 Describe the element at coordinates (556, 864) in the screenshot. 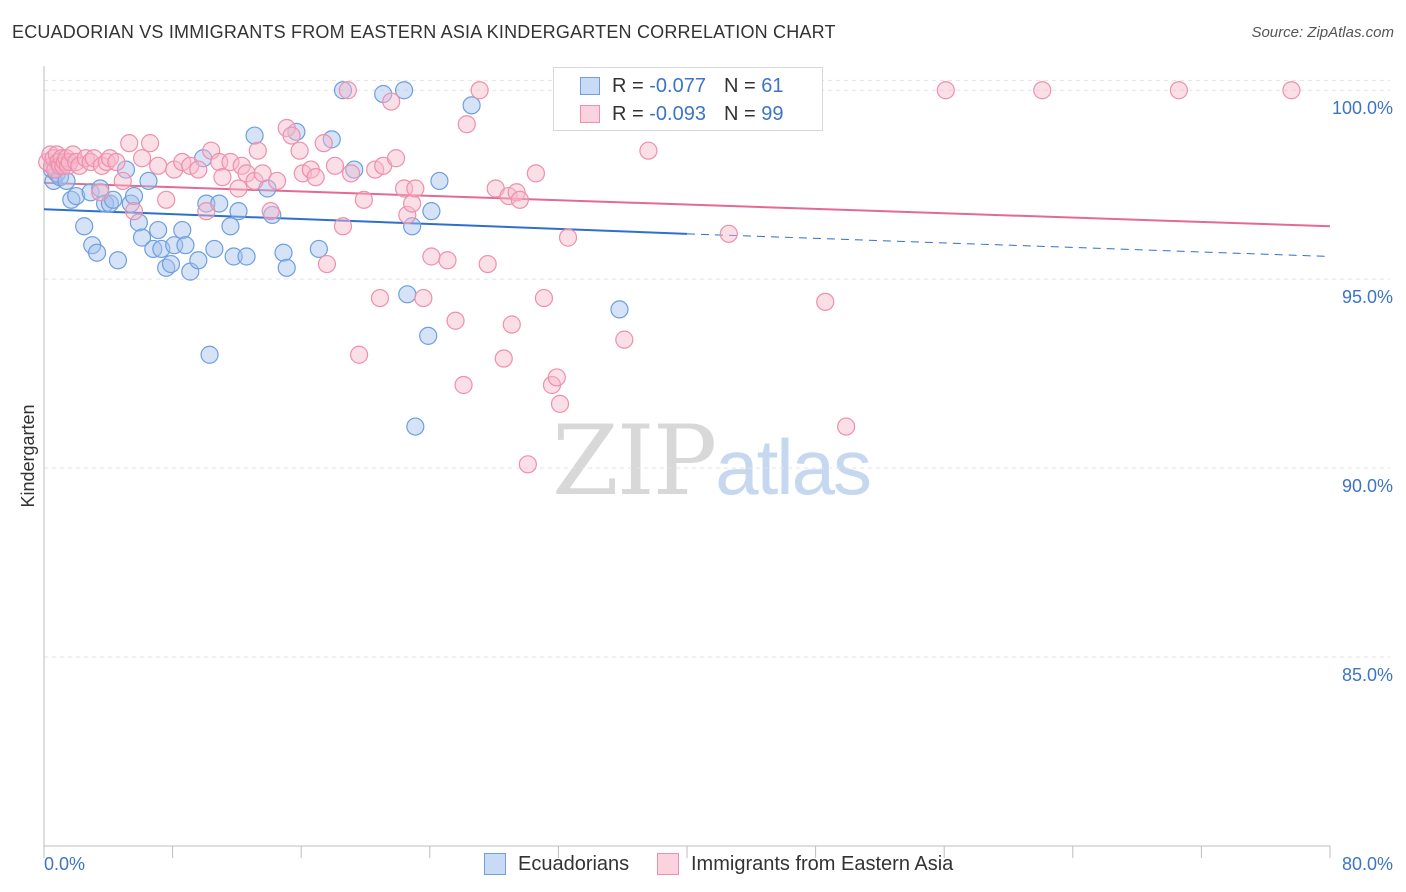

I see `bottom-legend-ecuadorians: Ecuadorians` at that location.